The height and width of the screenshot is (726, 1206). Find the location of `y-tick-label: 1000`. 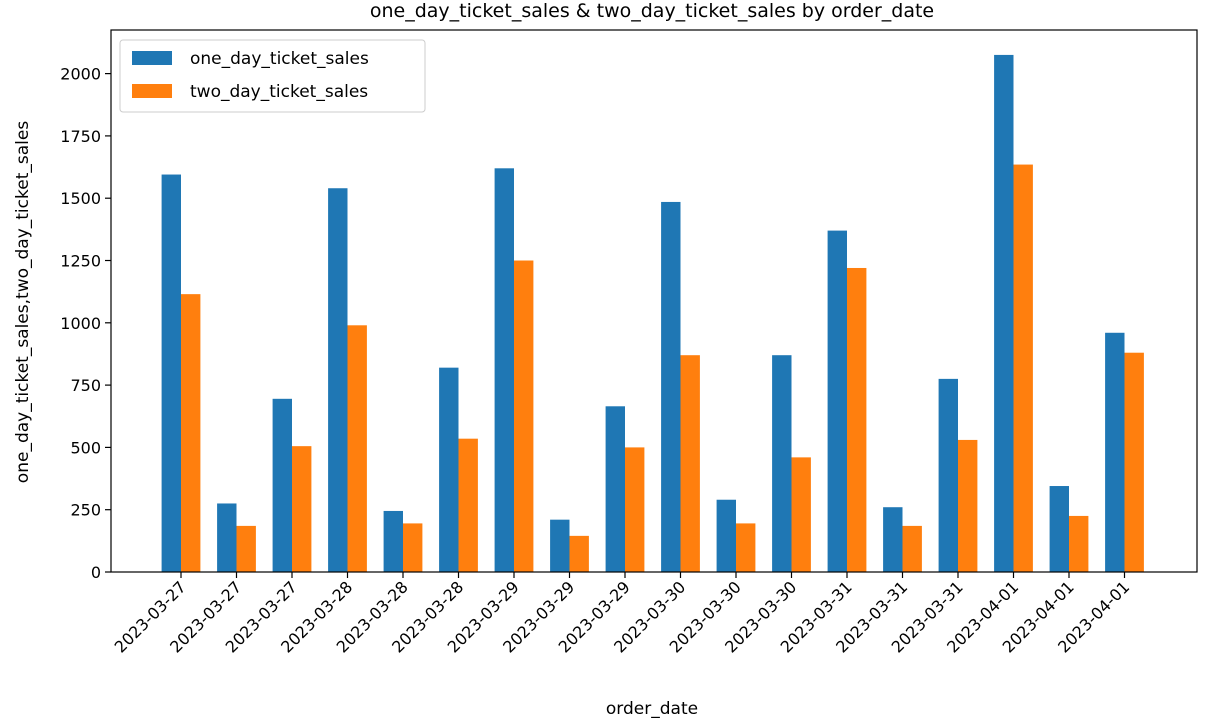

y-tick-label: 1000 is located at coordinates (80, 323).